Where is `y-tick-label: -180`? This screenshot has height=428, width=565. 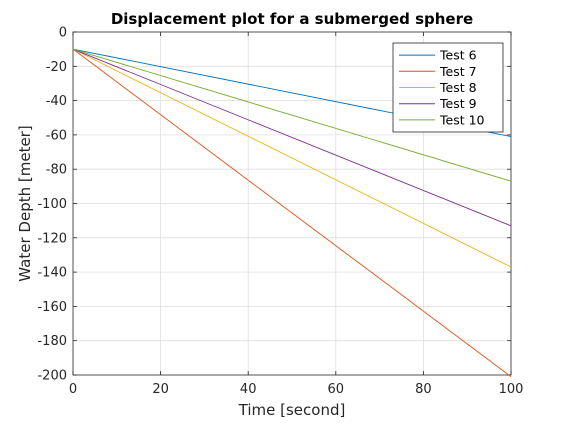
y-tick-label: -180 is located at coordinates (52, 341).